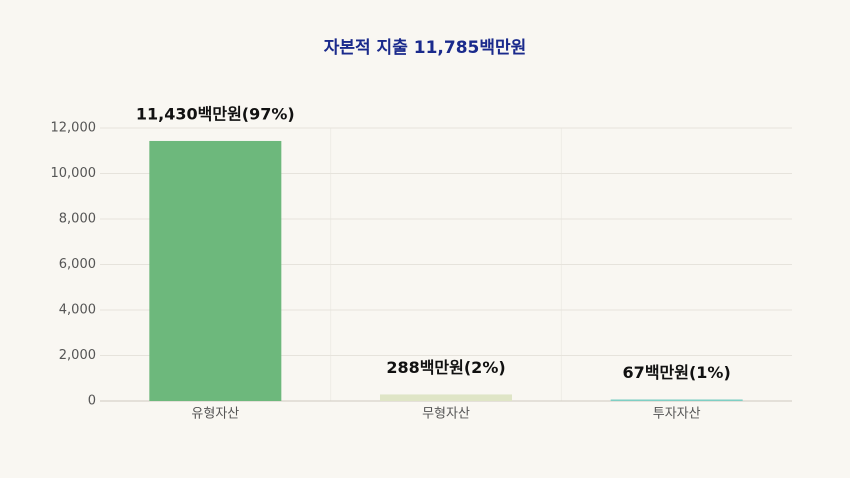 The image size is (850, 478). Describe the element at coordinates (425, 48) in the screenshot. I see `chart-title: 자본적 지출 11,785백만원` at that location.